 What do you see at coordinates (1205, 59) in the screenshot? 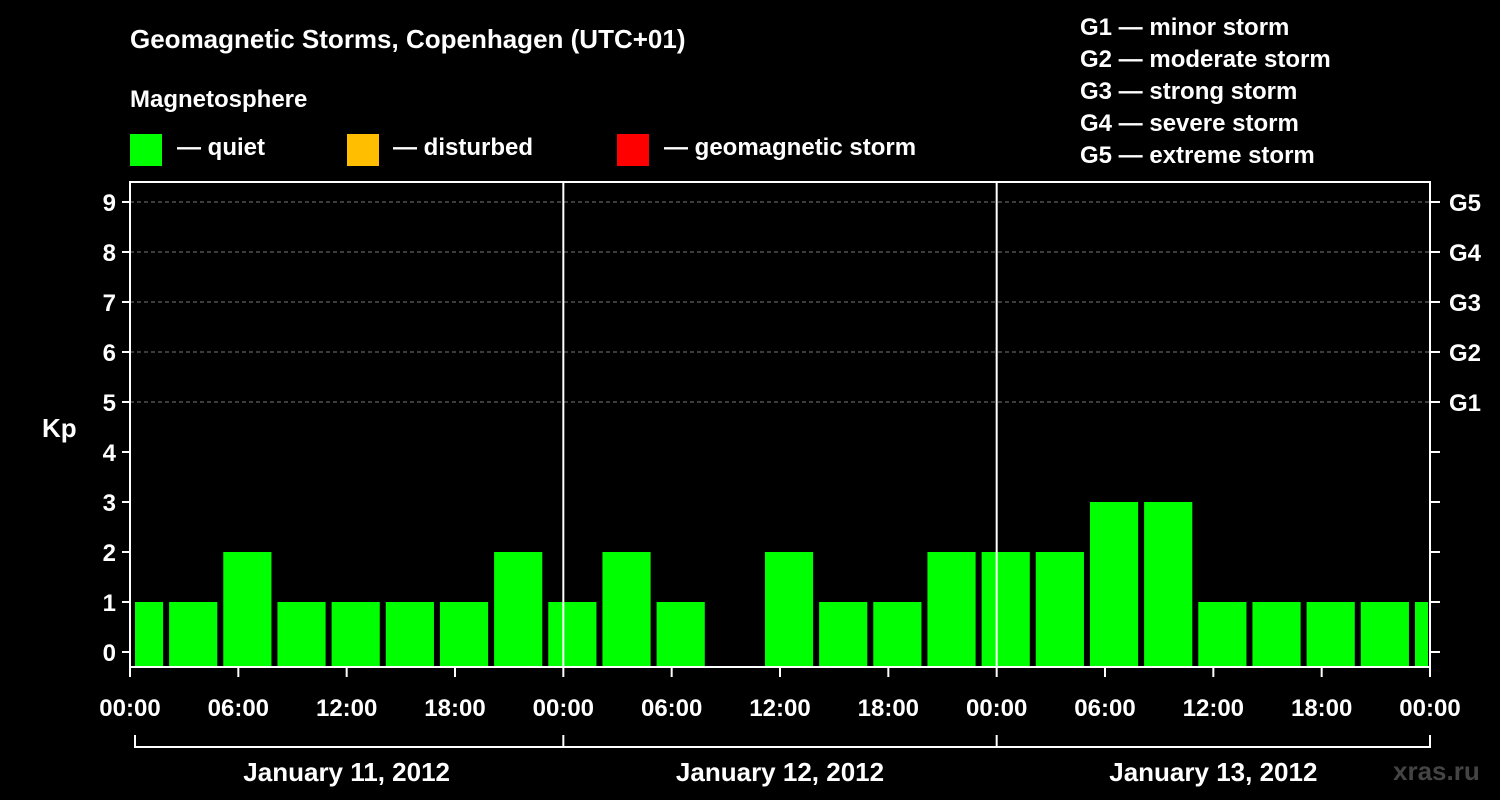
I see `storm-level-g2: G2 — moderate storm` at bounding box center [1205, 59].